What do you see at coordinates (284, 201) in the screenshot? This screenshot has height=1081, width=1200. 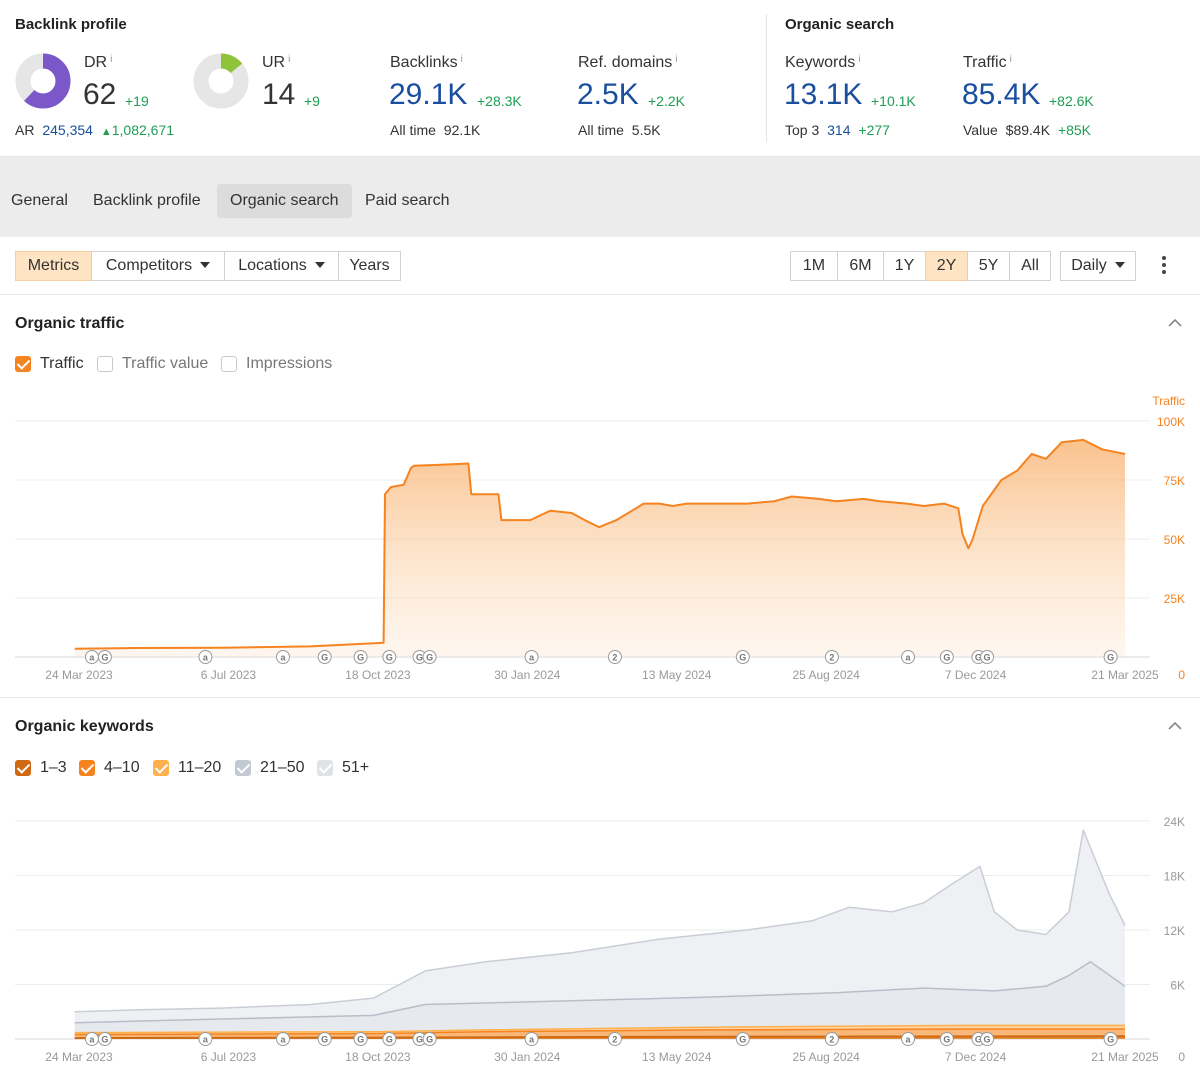 I see `tab-organic-search: Organic search` at bounding box center [284, 201].